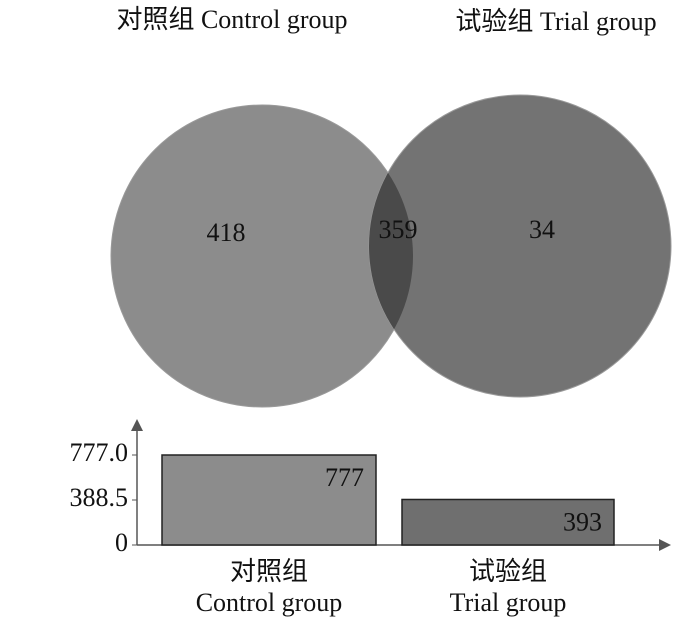 This screenshot has height=629, width=700. Describe the element at coordinates (398, 229) in the screenshot. I see `region-count: 359` at that location.